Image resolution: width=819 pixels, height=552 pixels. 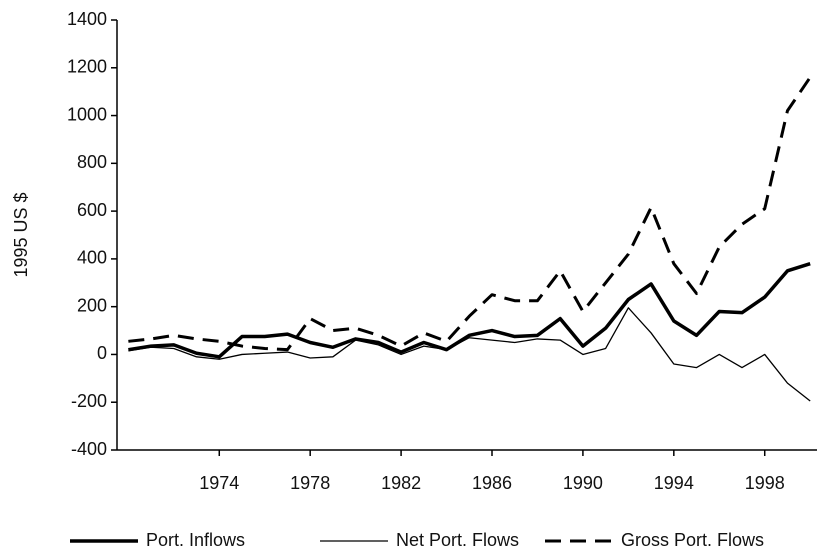 I want to click on y-tick-label: 800, so click(x=92, y=162).